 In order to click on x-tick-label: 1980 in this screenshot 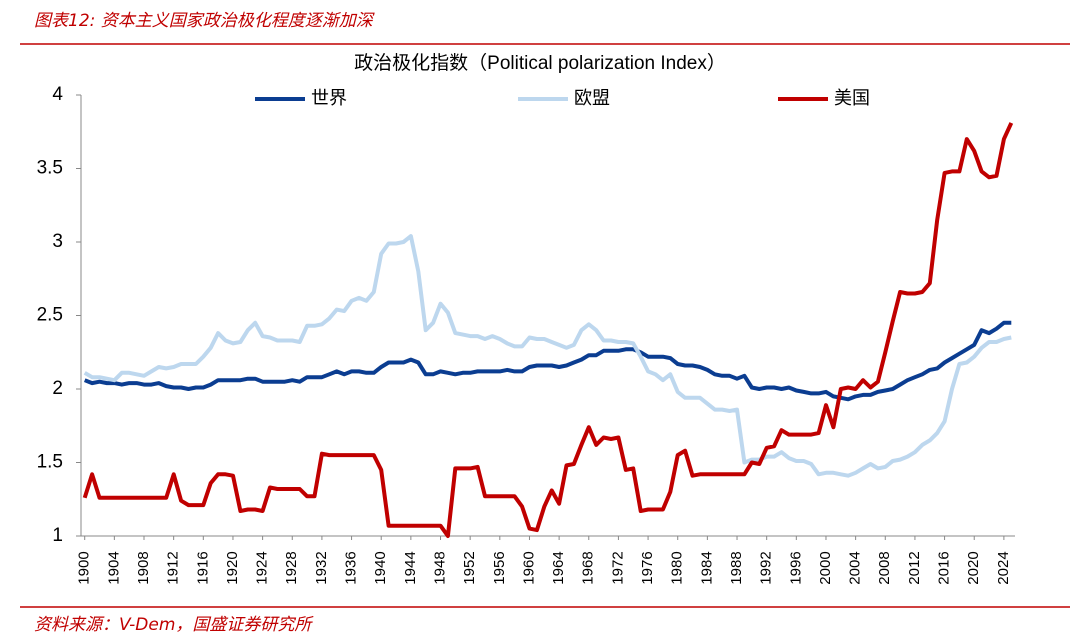, I will do `click(677, 567)`.